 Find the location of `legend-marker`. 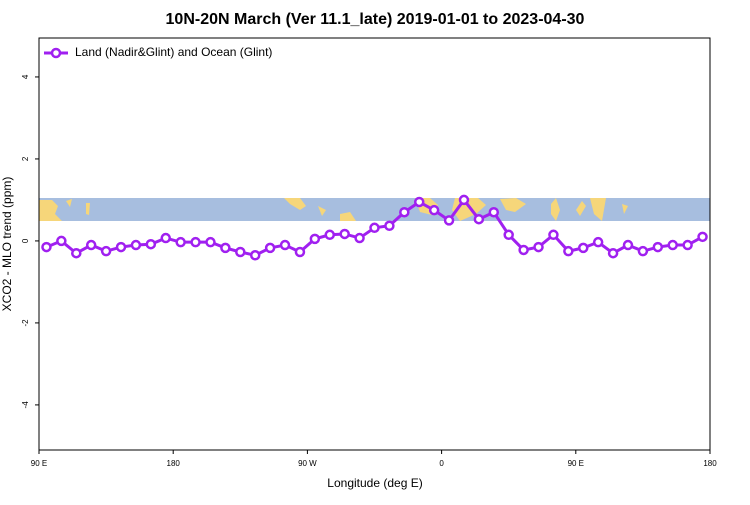

legend-marker is located at coordinates (56, 53).